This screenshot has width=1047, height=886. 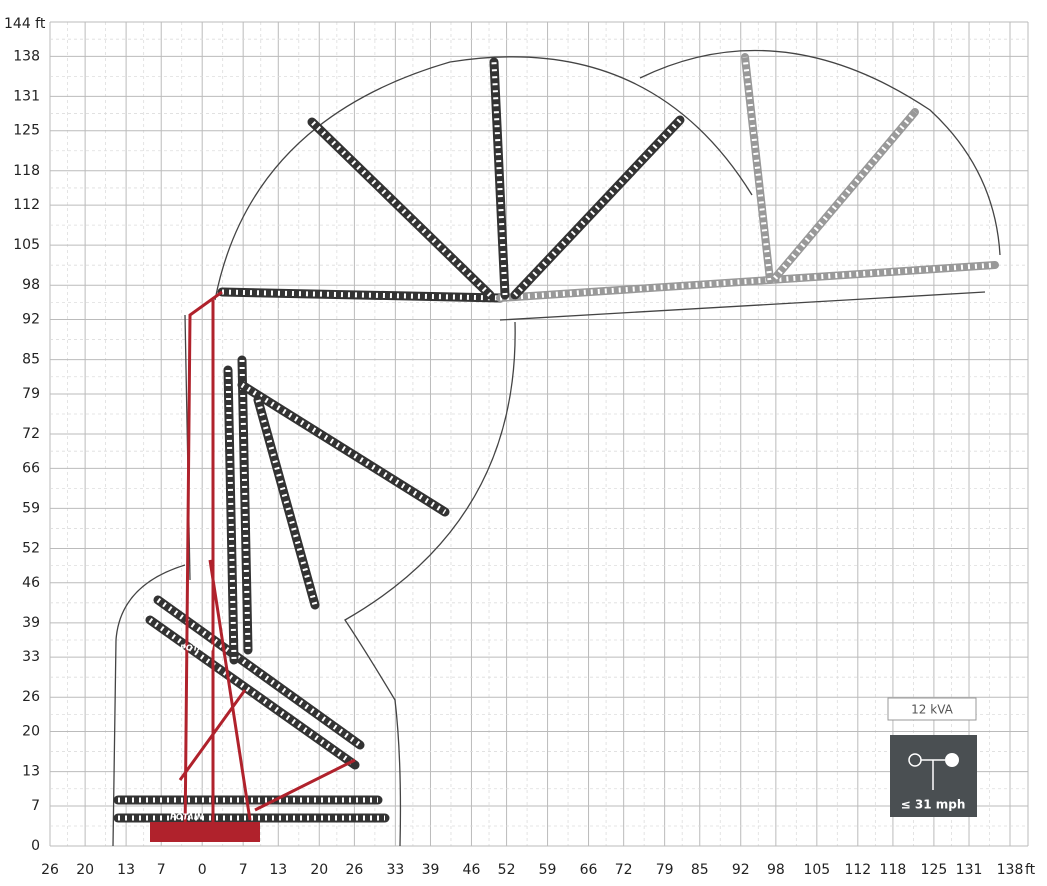 I want to click on y-tick-label: 112, so click(x=26, y=205).